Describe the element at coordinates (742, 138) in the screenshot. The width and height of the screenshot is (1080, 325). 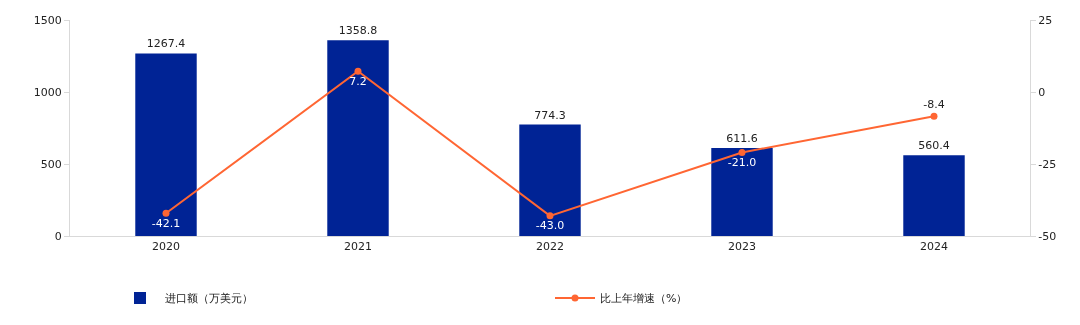
I see `data-label: 611.6` at that location.